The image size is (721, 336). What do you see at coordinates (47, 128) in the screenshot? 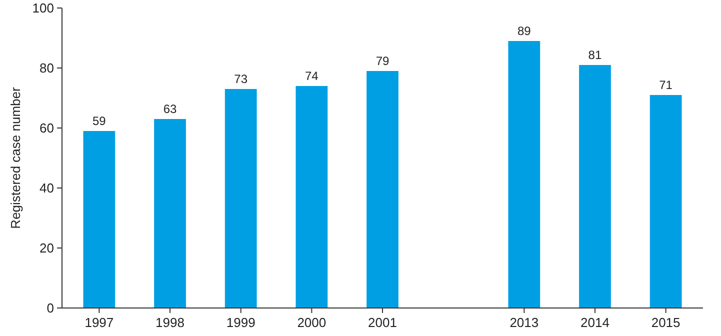
I see `y-tick-label: 60` at bounding box center [47, 128].